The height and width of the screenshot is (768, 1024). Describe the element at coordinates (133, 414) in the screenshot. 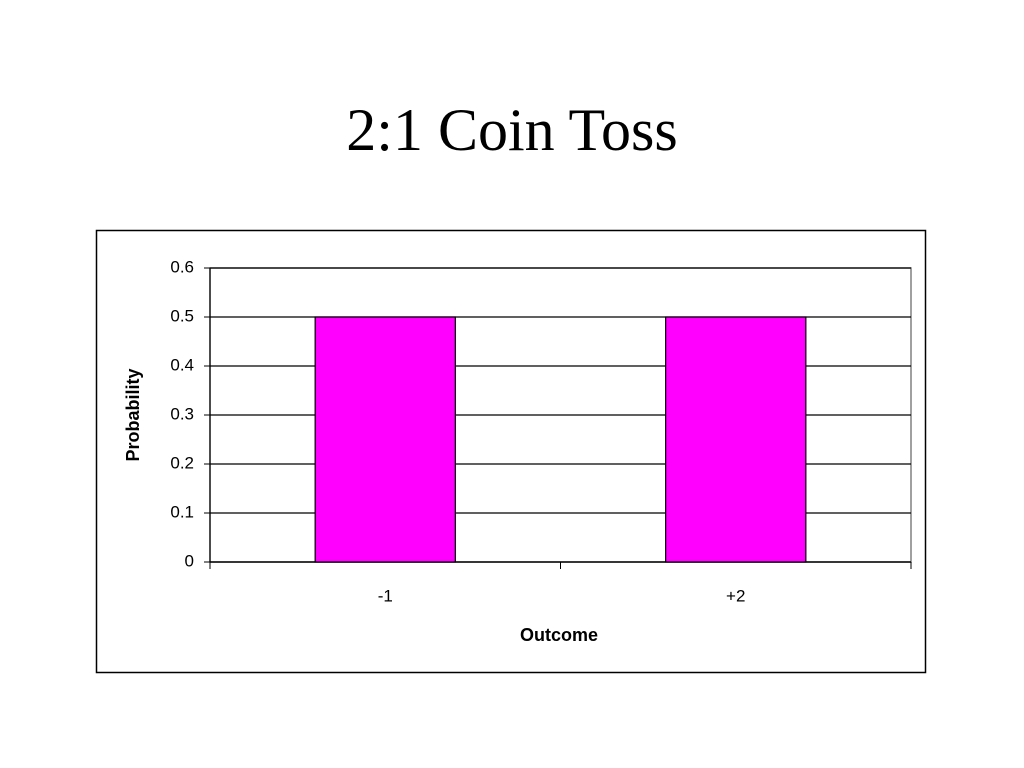

I see `y-axis-title: Probability` at that location.